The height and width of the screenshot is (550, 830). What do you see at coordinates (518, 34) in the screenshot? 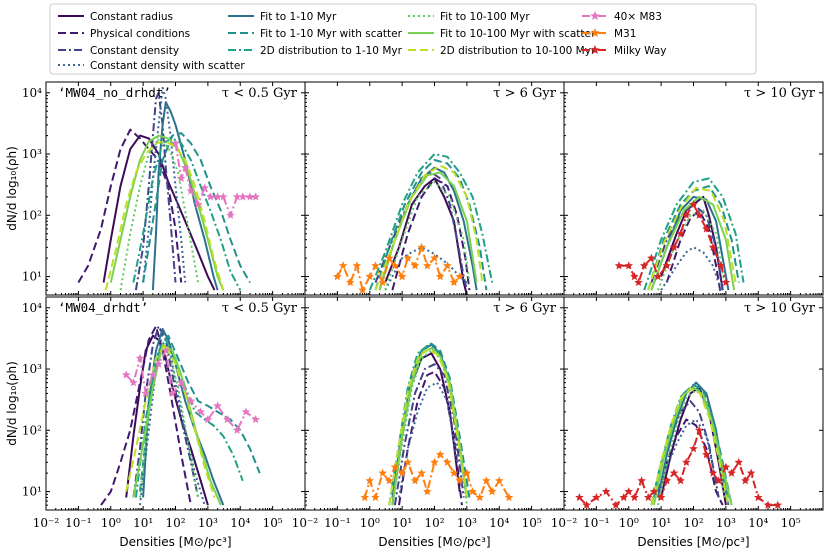
I see `legend-label: Fit to 10-100 Myr with scatter` at bounding box center [518, 34].